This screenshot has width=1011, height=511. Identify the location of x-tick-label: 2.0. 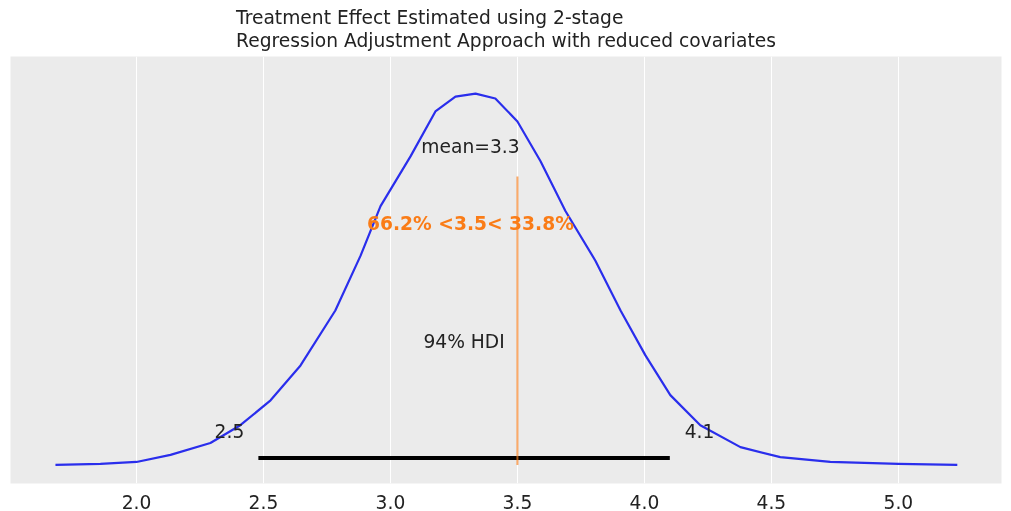
(136, 501).